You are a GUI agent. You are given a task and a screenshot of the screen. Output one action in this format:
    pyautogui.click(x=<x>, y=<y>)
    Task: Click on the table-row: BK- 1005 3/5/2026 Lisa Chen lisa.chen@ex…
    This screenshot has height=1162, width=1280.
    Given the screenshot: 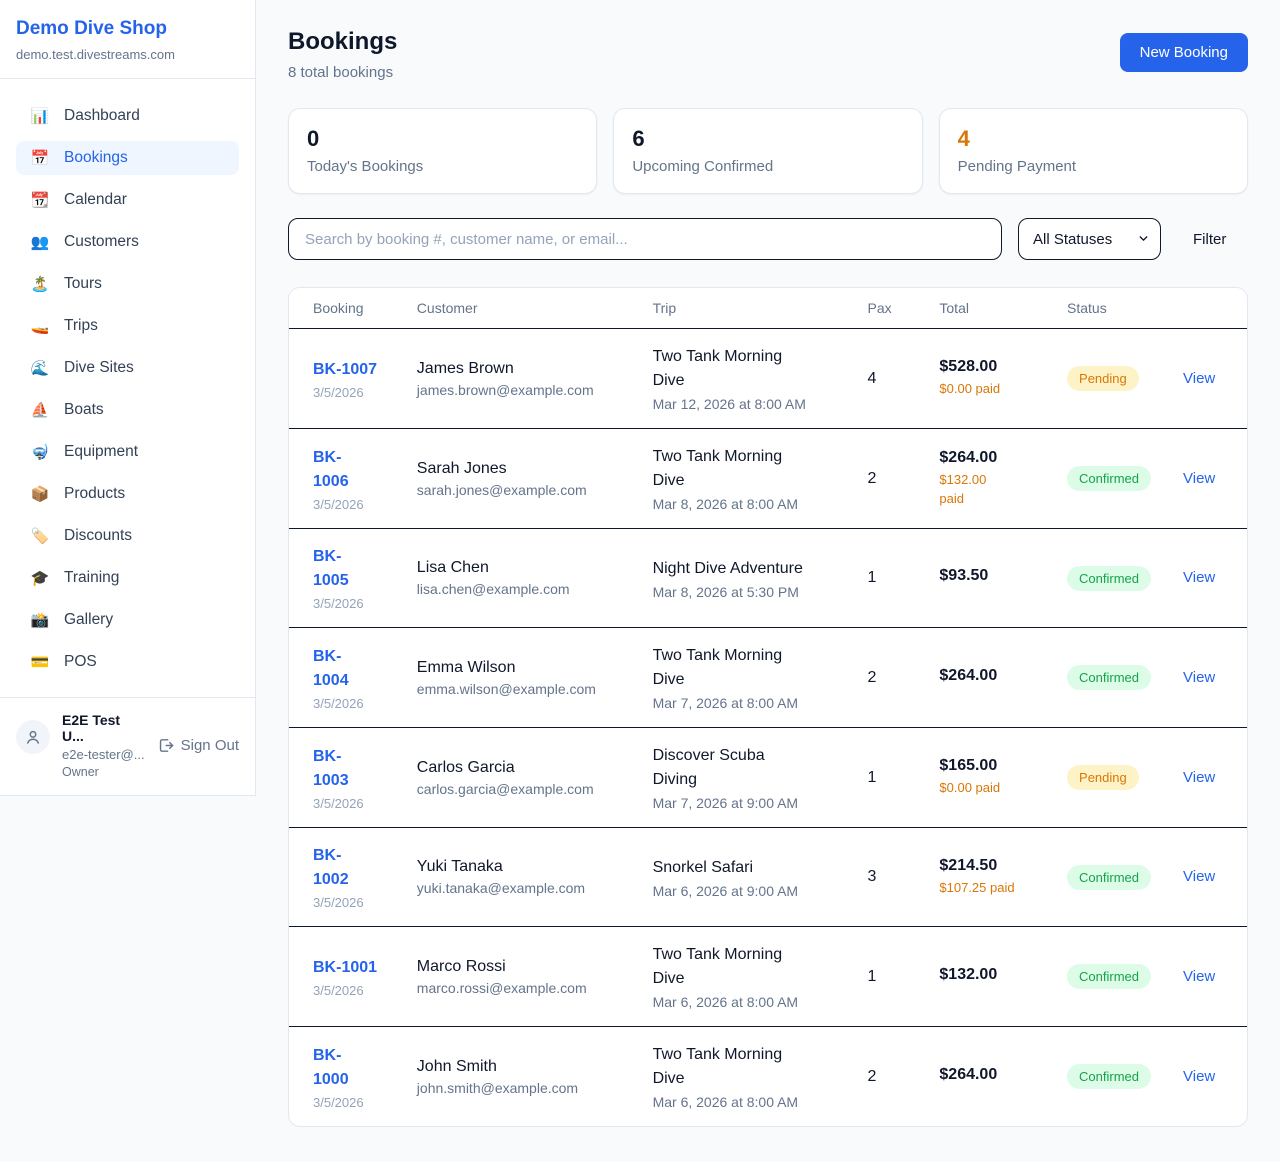 What is the action you would take?
    pyautogui.click(x=768, y=578)
    